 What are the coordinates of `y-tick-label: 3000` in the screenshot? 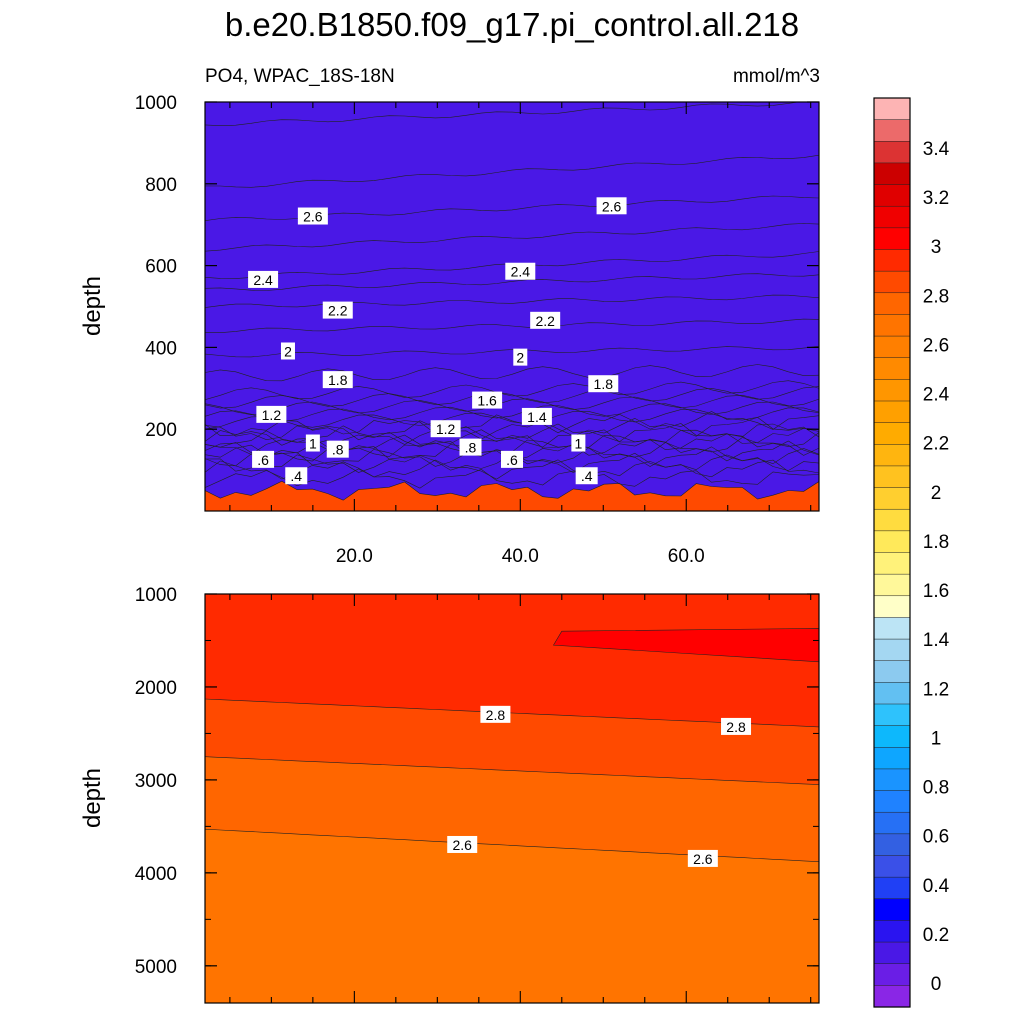 It's located at (156, 781).